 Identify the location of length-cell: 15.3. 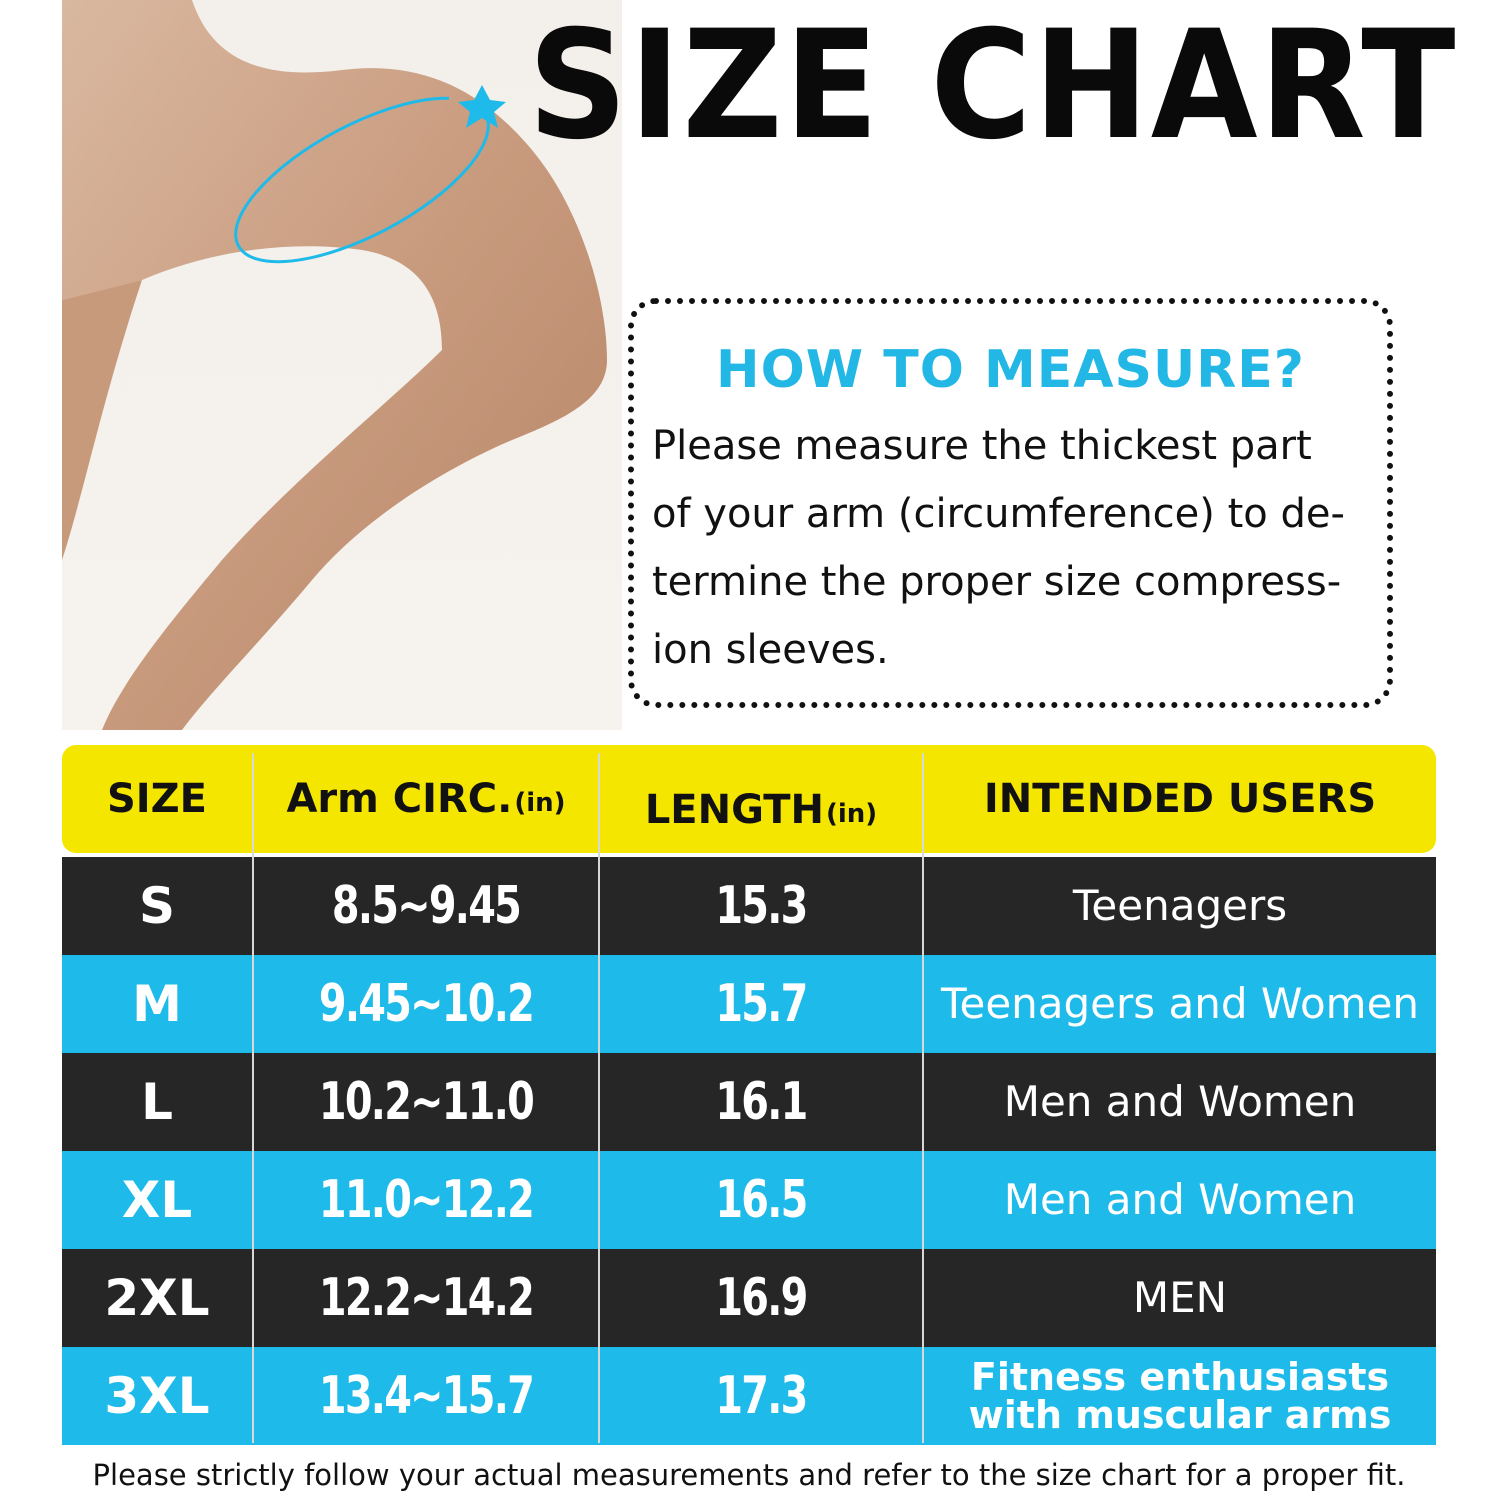
(761, 906).